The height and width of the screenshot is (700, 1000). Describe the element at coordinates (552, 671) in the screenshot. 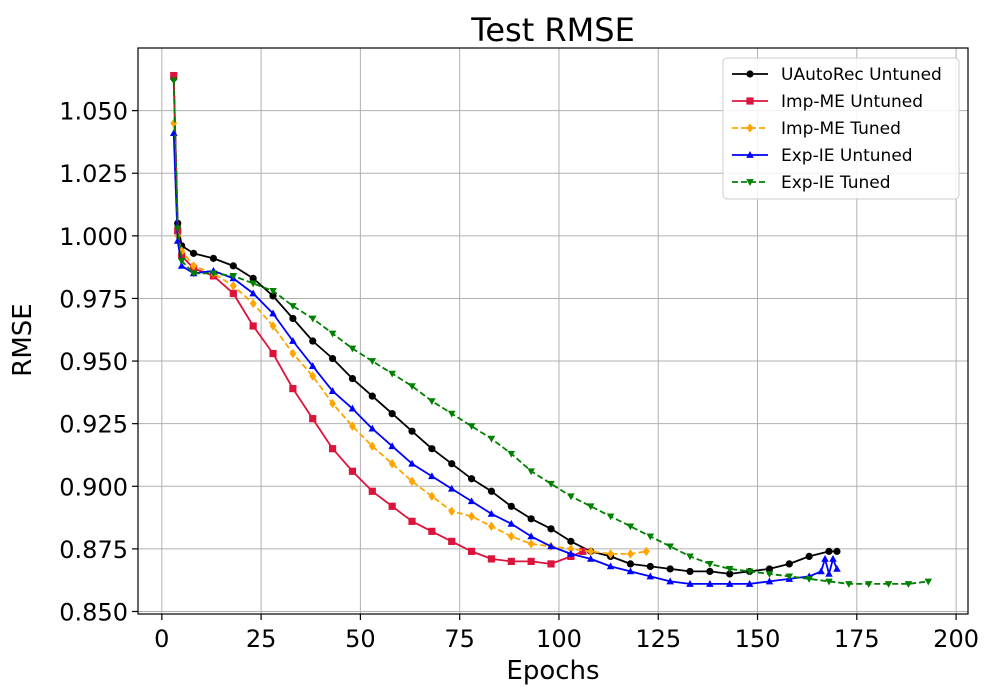

I see `x-axis-title: Epochs` at that location.